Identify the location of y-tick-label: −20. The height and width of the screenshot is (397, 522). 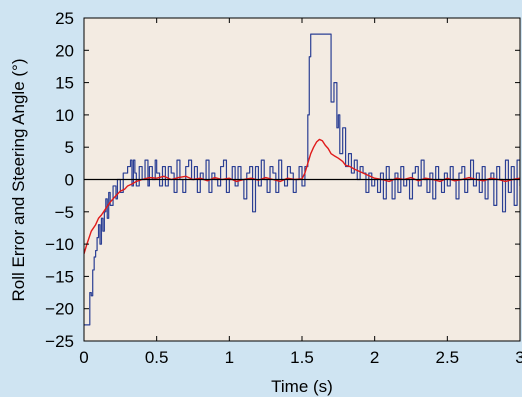
(59, 309).